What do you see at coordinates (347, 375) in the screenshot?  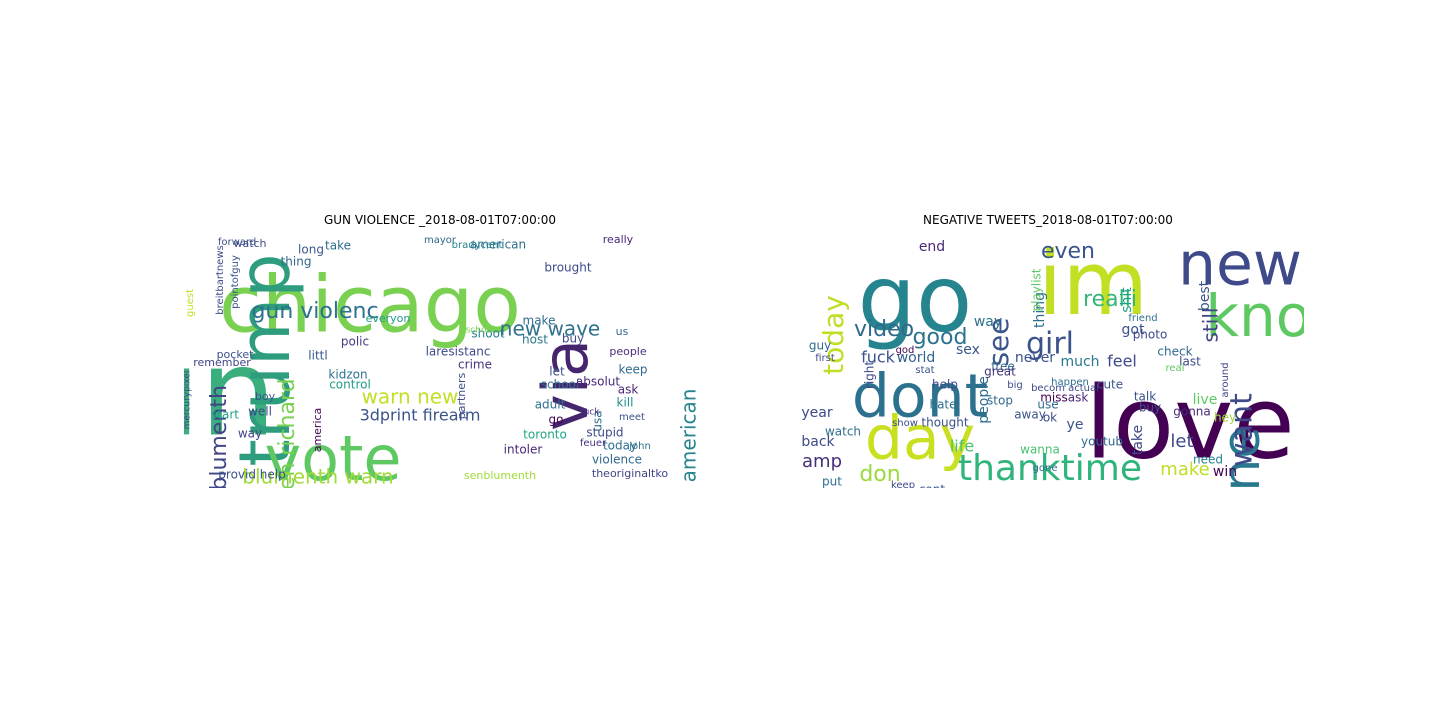 I see `cloud-word: kidzon` at bounding box center [347, 375].